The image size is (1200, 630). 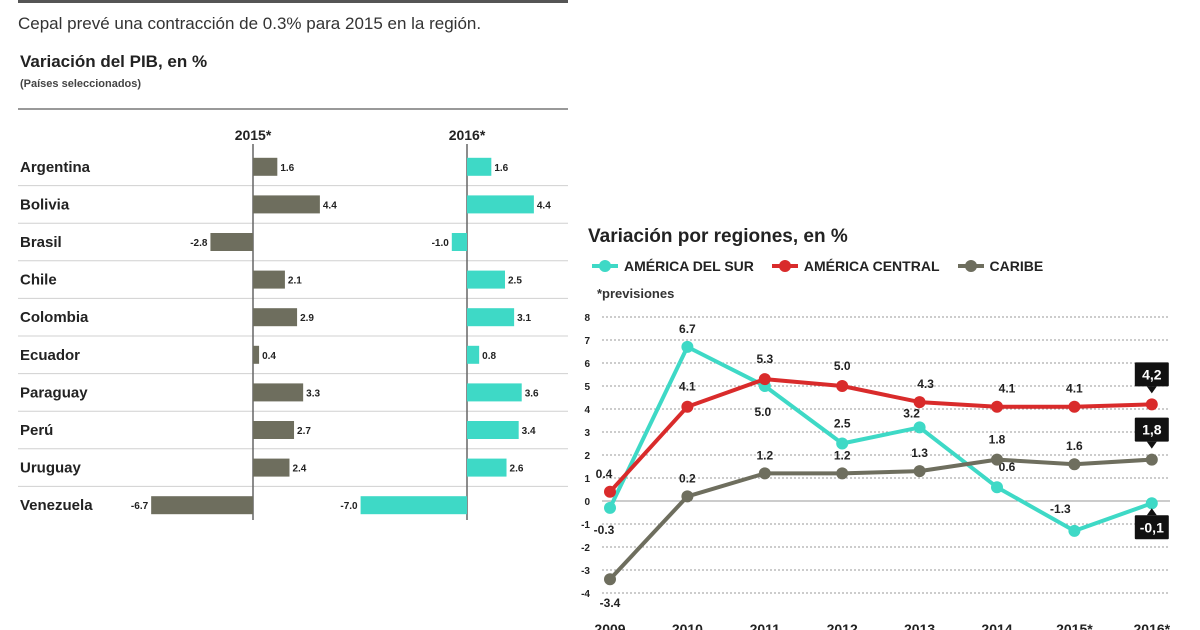 I want to click on legend-item-sur: AMÉRICA DEL SUR, so click(x=673, y=266).